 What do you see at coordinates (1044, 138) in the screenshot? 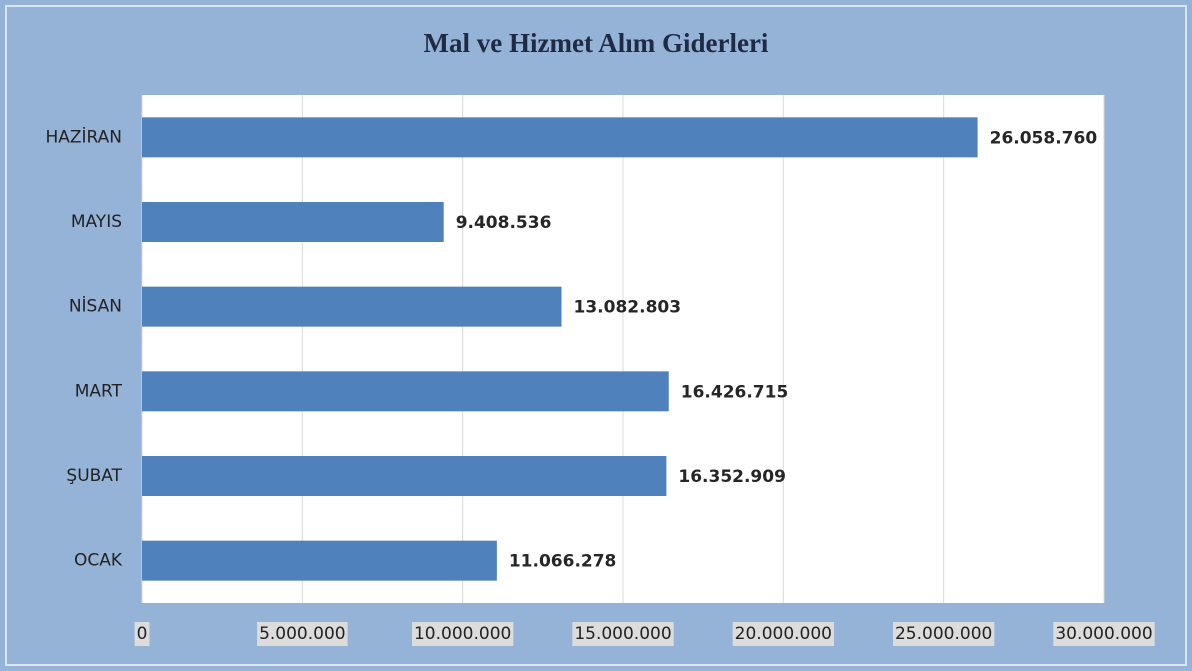
I see `data-label: 26.058.760` at bounding box center [1044, 138].